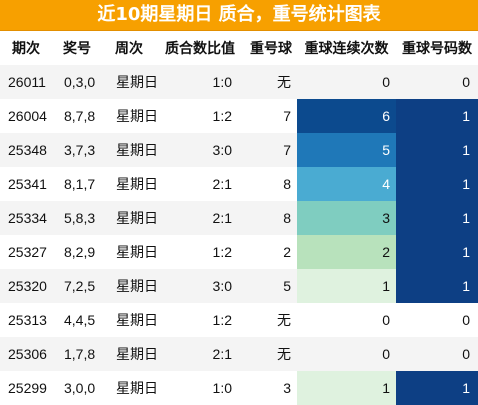 The width and height of the screenshot is (478, 405). What do you see at coordinates (77, 184) in the screenshot?
I see `cell-numbers: 8,1,7` at bounding box center [77, 184].